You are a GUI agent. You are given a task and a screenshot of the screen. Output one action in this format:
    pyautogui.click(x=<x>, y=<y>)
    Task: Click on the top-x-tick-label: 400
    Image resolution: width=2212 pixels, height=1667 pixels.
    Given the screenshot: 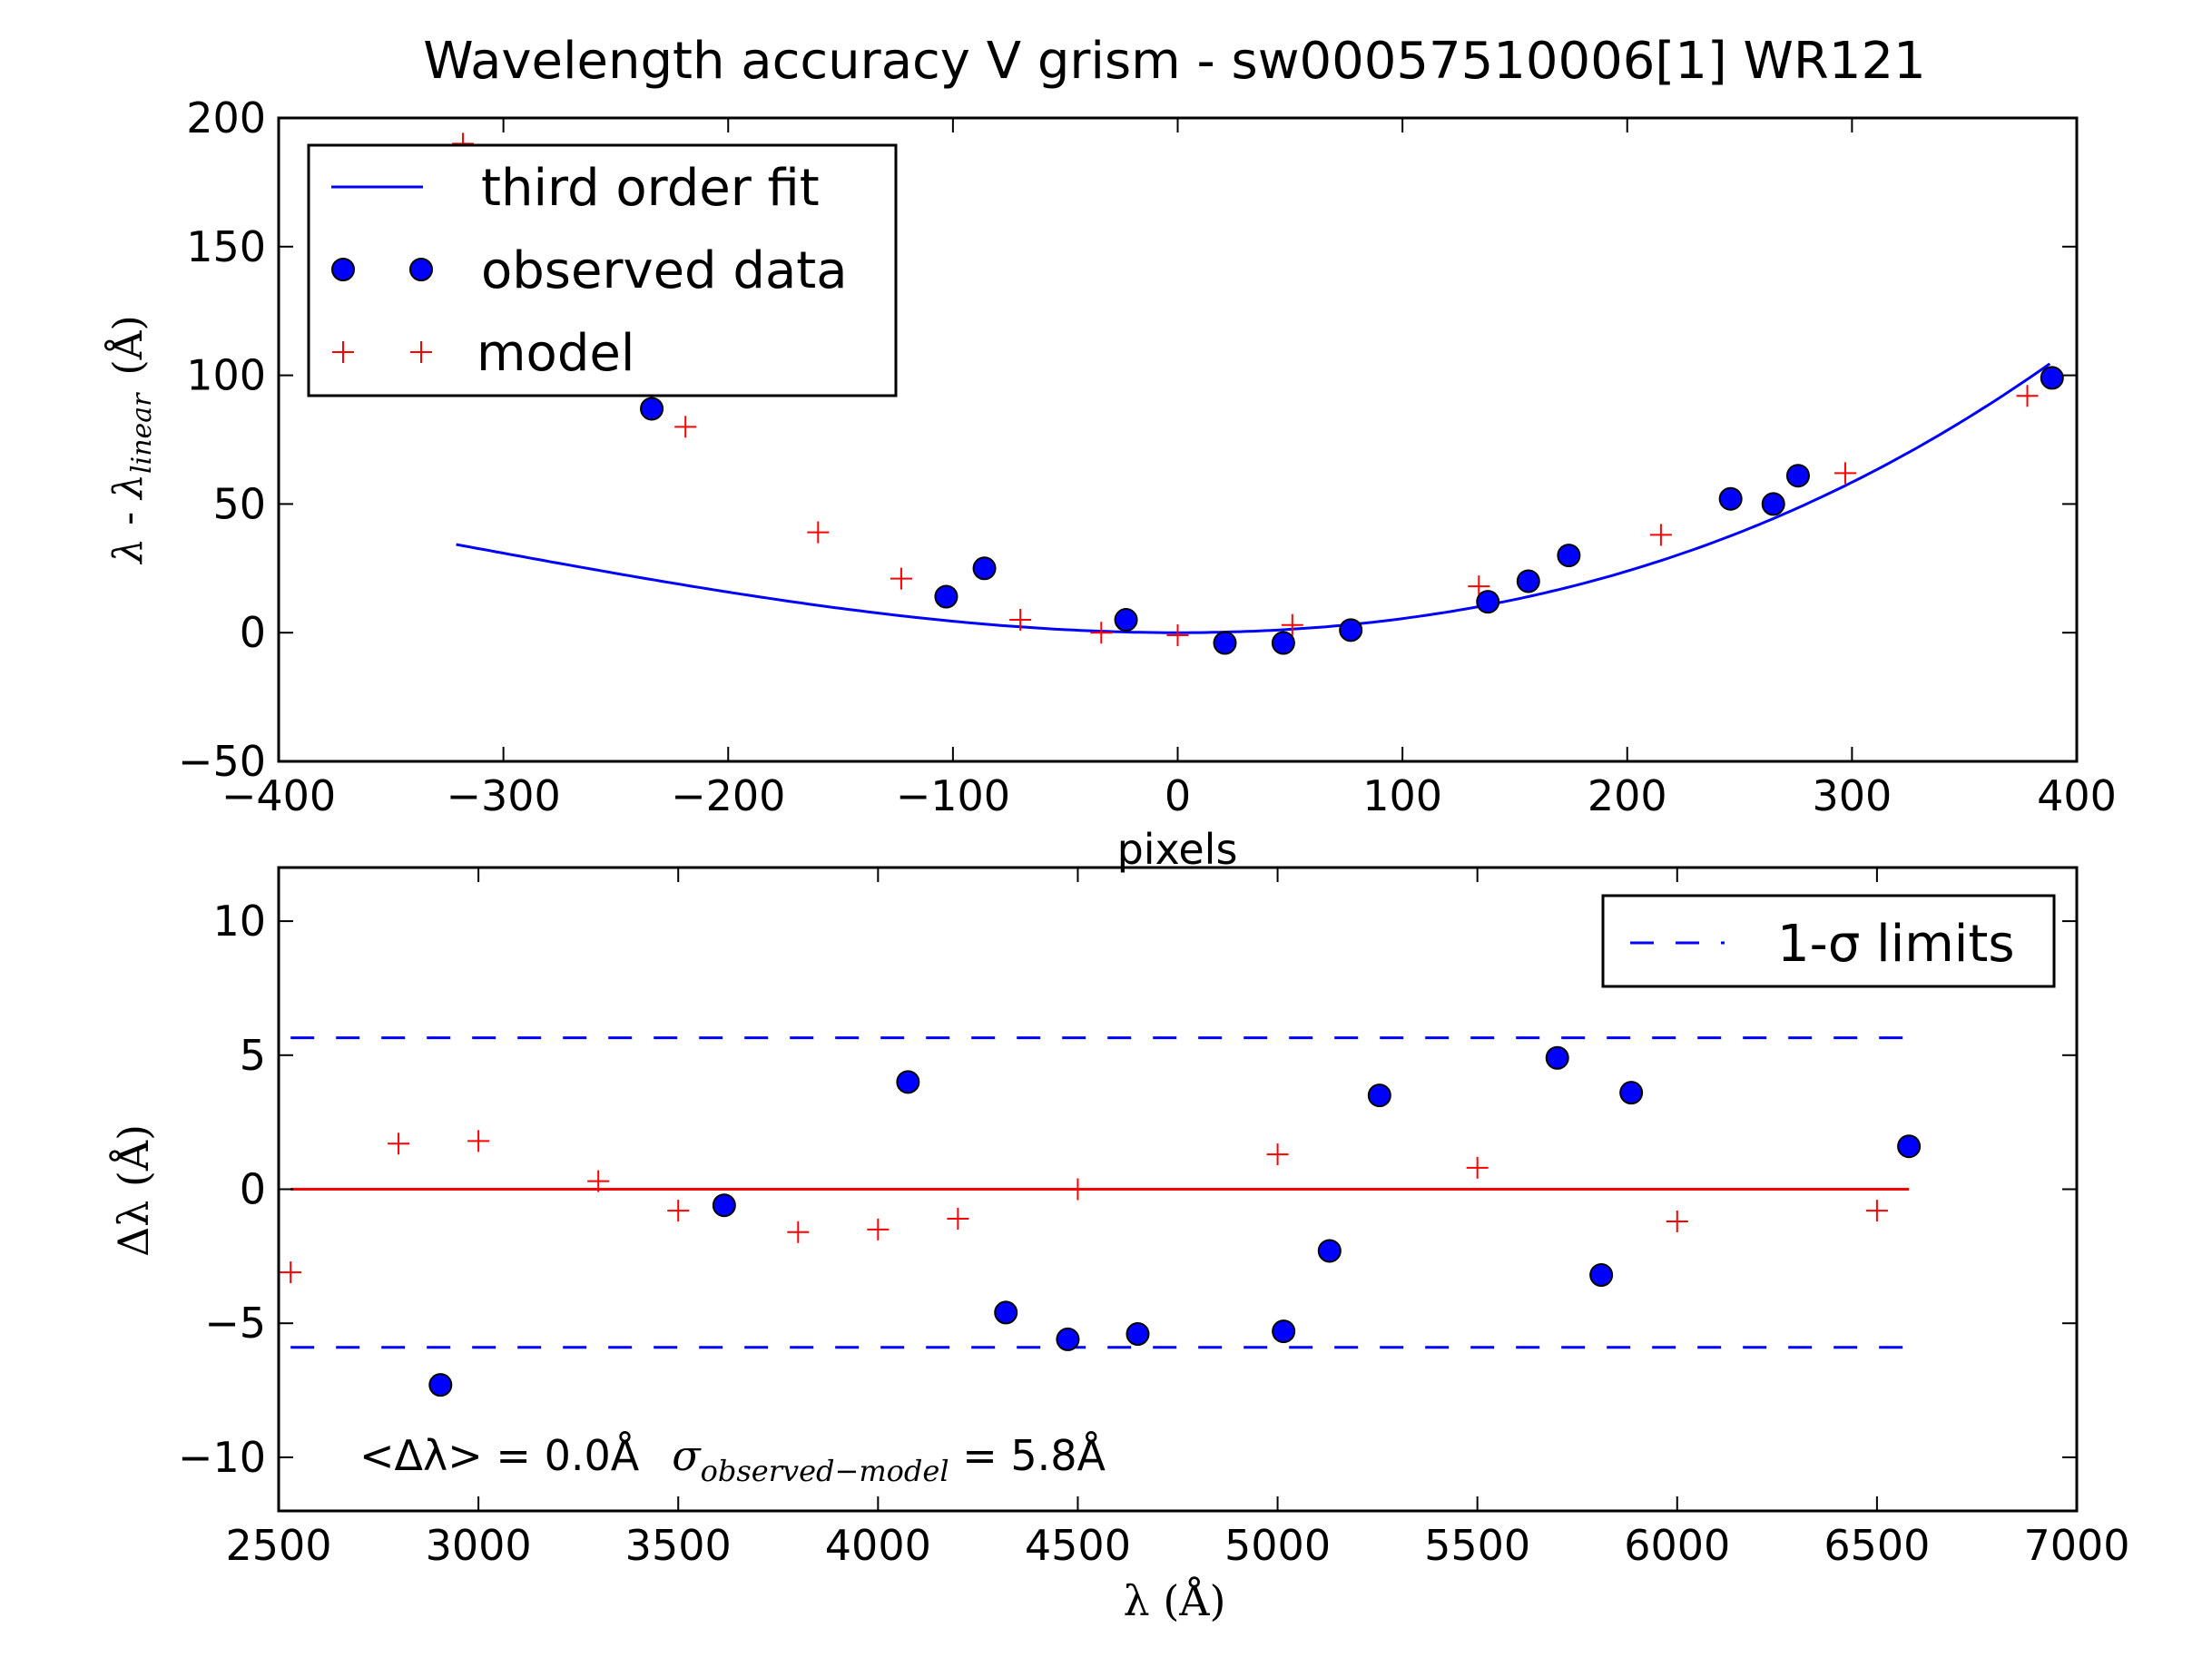 What is the action you would take?
    pyautogui.click(x=2077, y=796)
    